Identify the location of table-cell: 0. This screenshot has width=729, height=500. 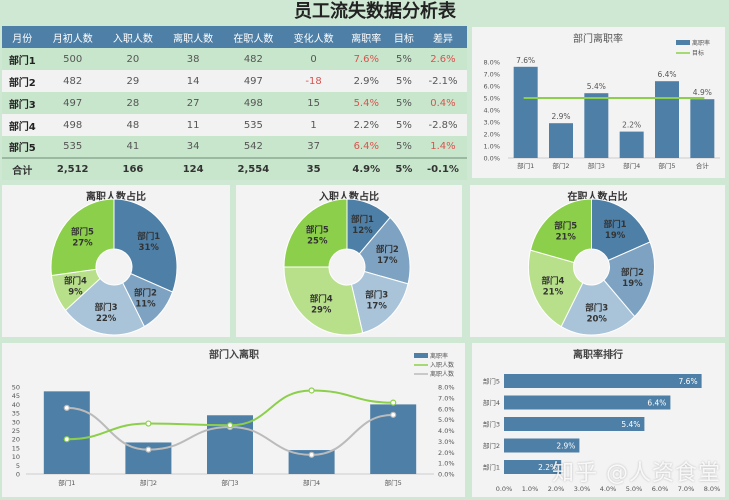
(313, 59).